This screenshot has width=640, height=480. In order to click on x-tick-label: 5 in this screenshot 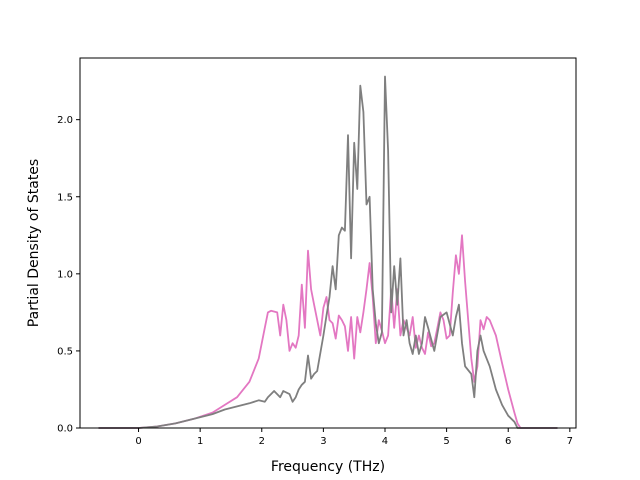, I will do `click(446, 441)`.